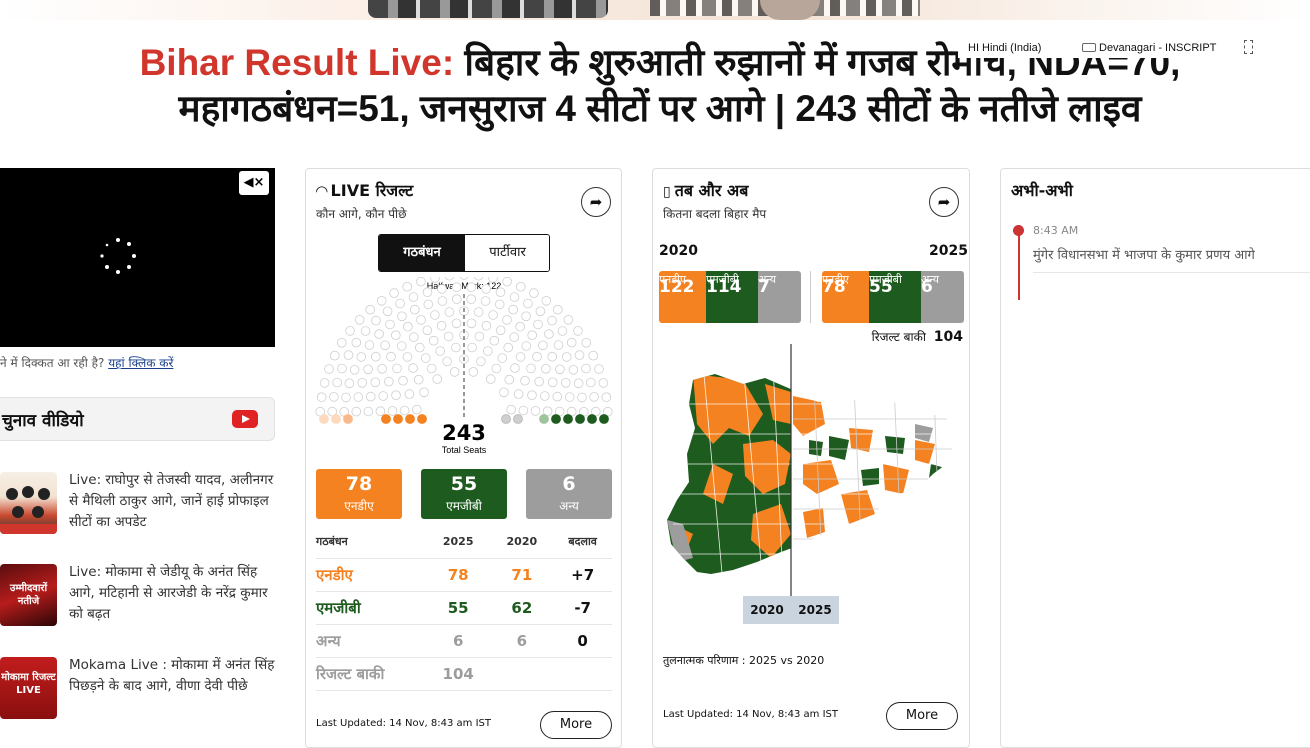 Image resolution: width=1310 pixels, height=748 pixels. Describe the element at coordinates (732, 297) in the screenshot. I see `tally-2020-mgb: 114 एमजीबी` at that location.